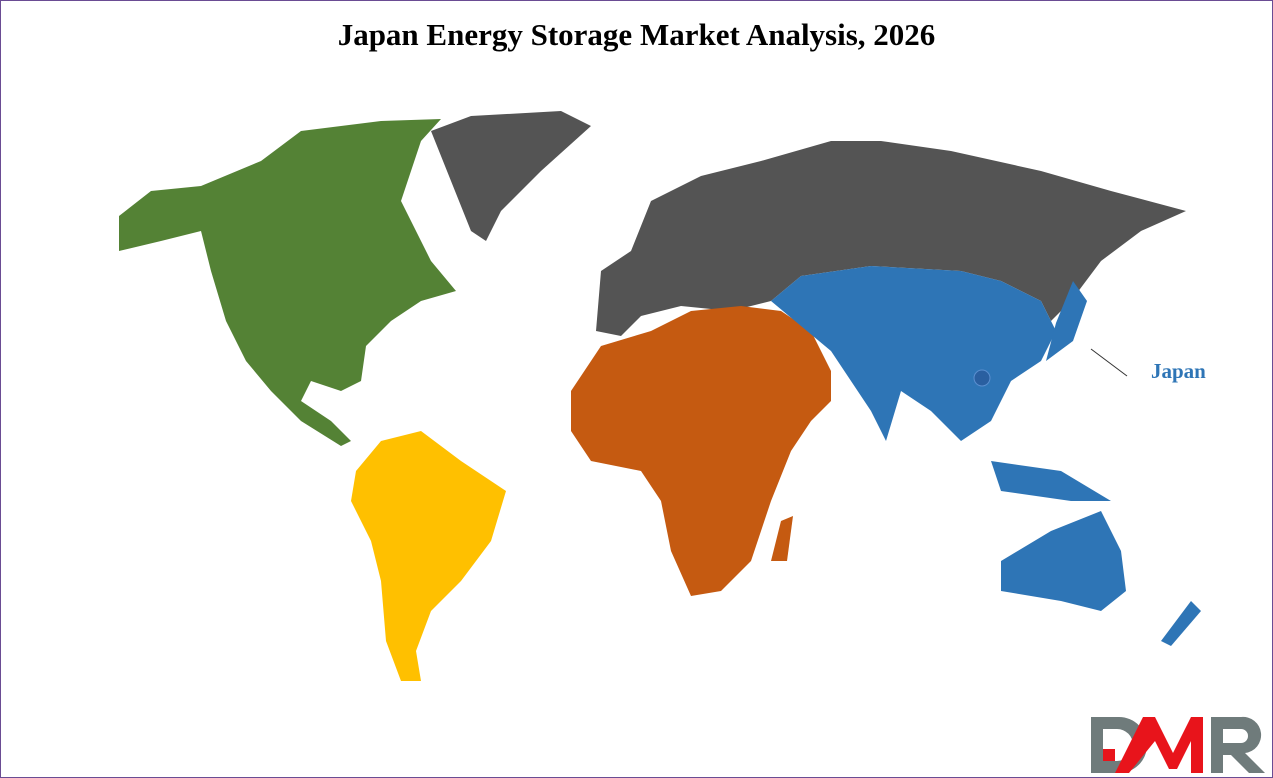  I want to click on region-africa-middle-east, so click(701, 451).